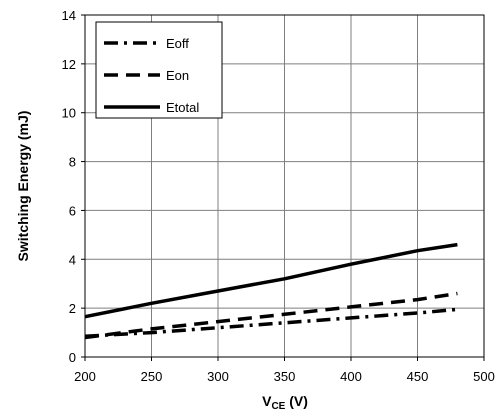 The width and height of the screenshot is (504, 414). Describe the element at coordinates (177, 75) in the screenshot. I see `legend-label-eon: Eon` at that location.